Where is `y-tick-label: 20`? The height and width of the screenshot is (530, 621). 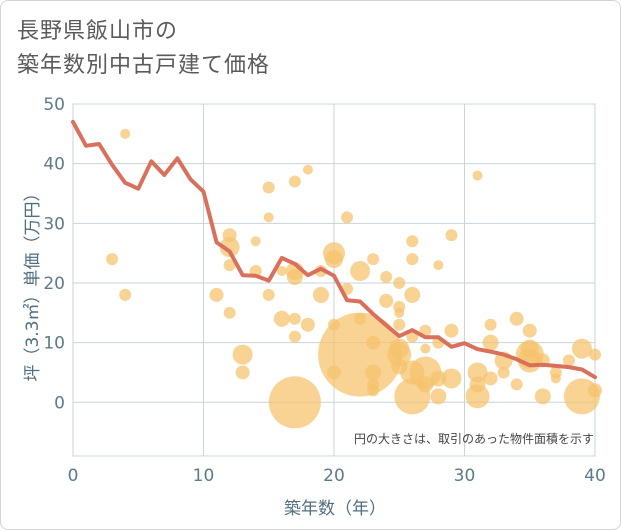 y-tick-label: 20 is located at coordinates (54, 284).